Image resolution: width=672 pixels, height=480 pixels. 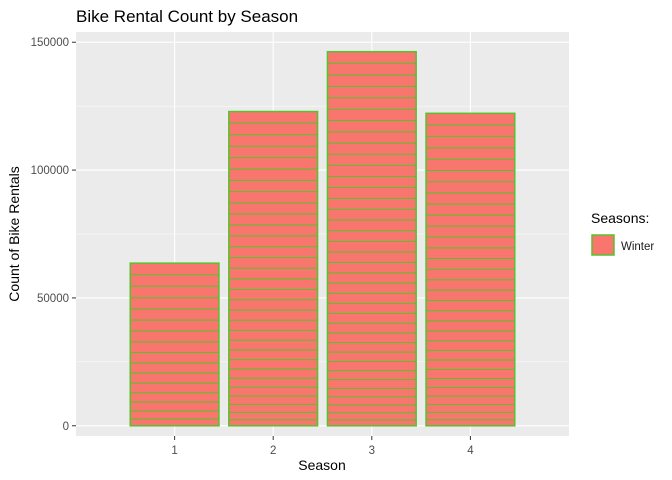 What do you see at coordinates (620, 218) in the screenshot?
I see `legend-title: Seasons:` at bounding box center [620, 218].